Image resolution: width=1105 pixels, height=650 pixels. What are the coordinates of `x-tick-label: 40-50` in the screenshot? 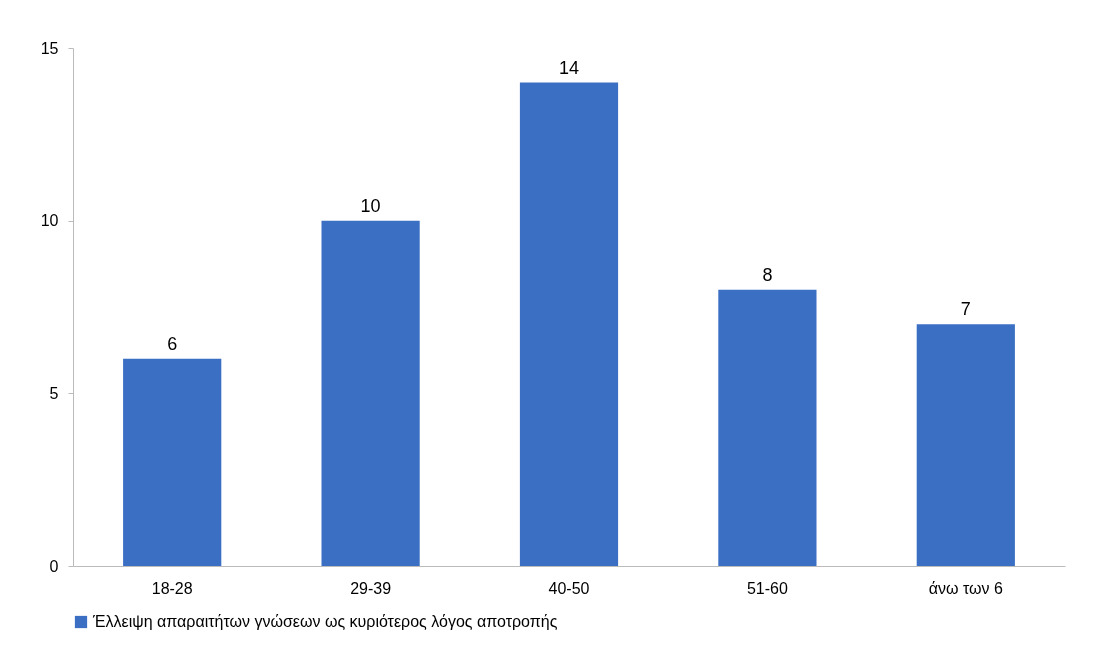 It's located at (569, 588).